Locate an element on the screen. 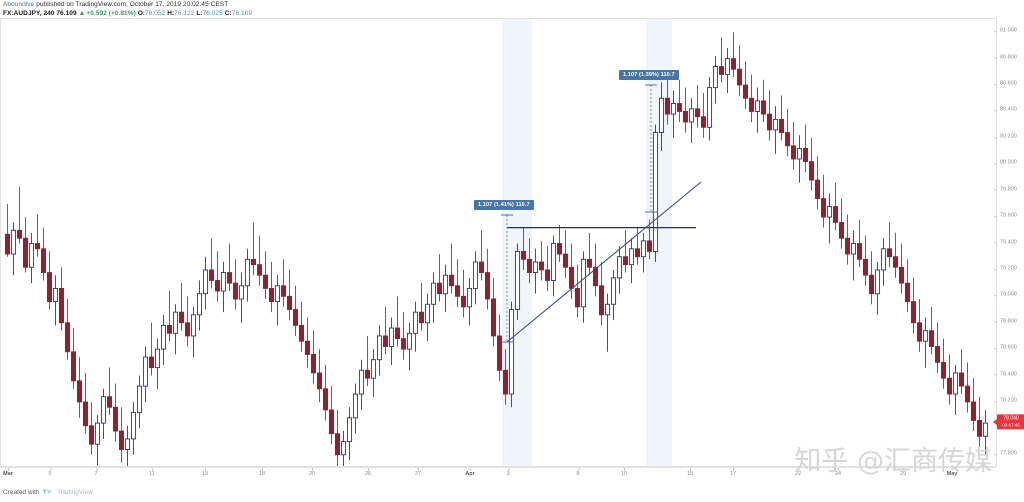 The height and width of the screenshot is (502, 1024). price-tick: 78.200 is located at coordinates (1009, 401).